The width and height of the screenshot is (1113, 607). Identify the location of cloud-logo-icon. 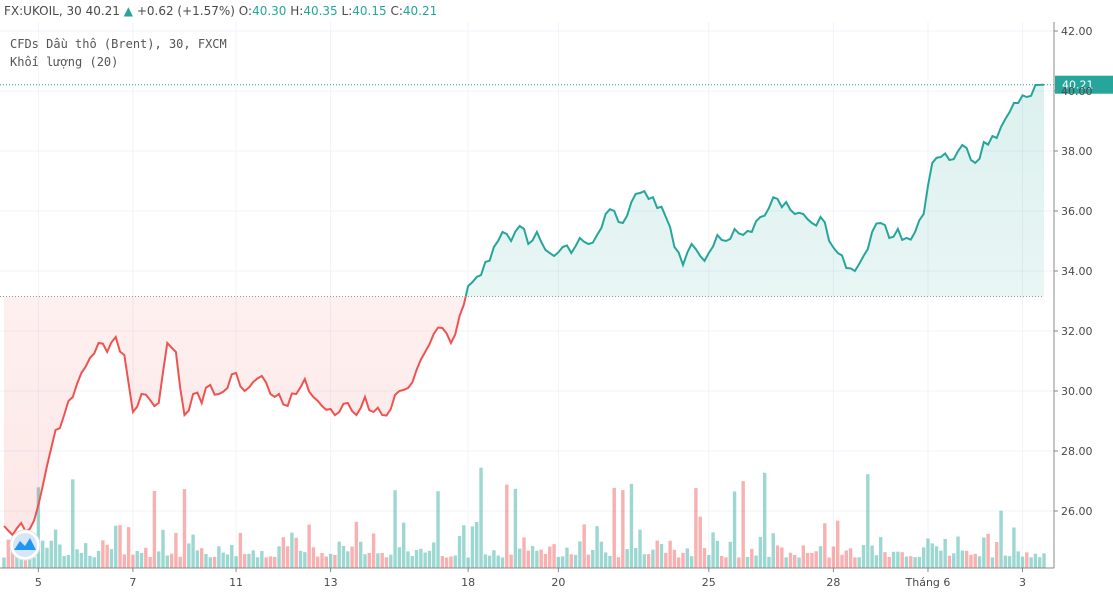
(25, 544).